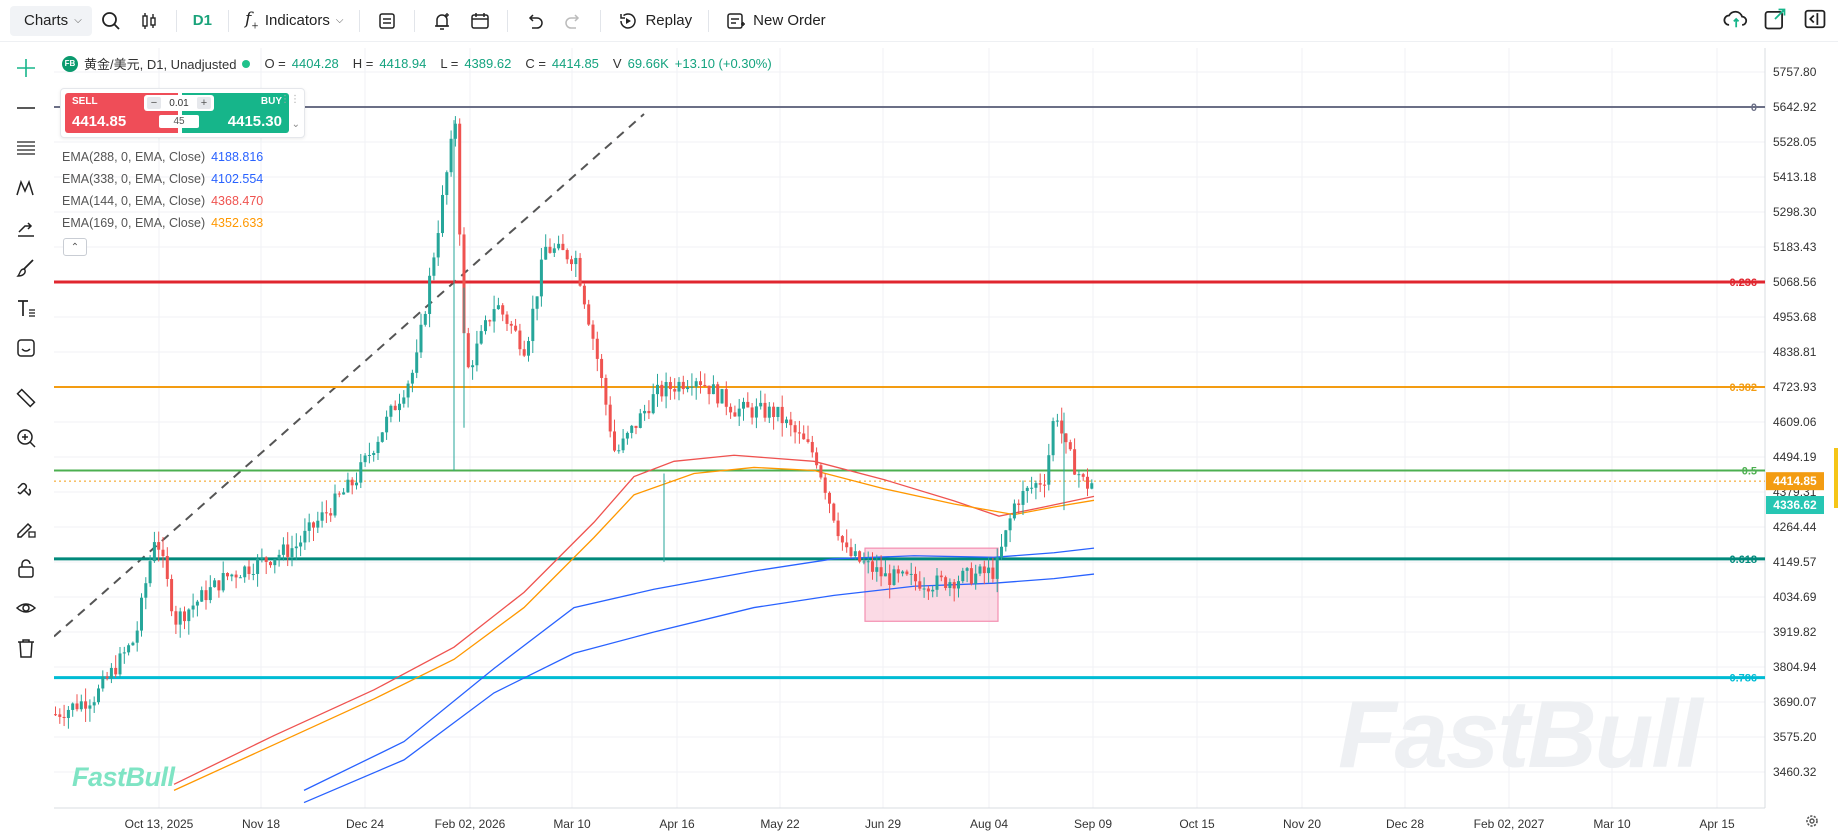 This screenshot has width=1838, height=839. What do you see at coordinates (1795, 562) in the screenshot?
I see `price-tick-label: 4149.57` at bounding box center [1795, 562].